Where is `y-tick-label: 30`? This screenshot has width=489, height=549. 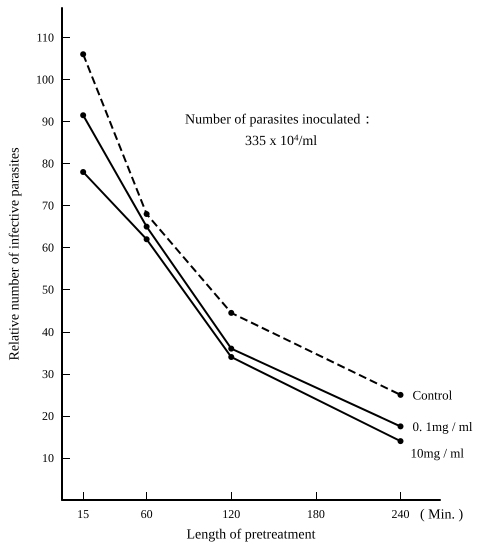 y-tick-label: 30 is located at coordinates (48, 373).